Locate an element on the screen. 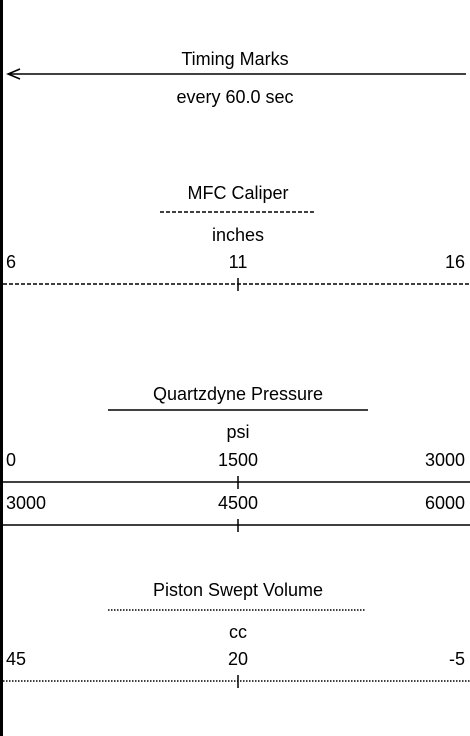 The width and height of the screenshot is (470, 736). scale-right: 3000 is located at coordinates (445, 460).